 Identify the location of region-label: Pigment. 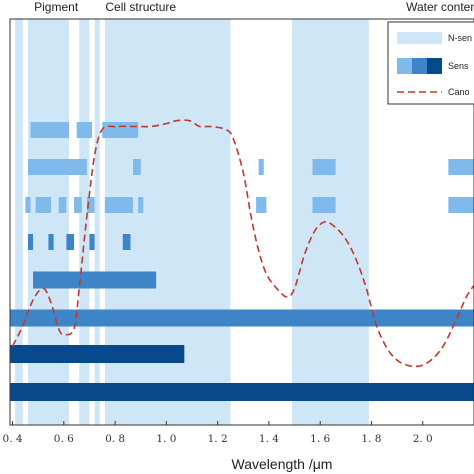
(56, 7).